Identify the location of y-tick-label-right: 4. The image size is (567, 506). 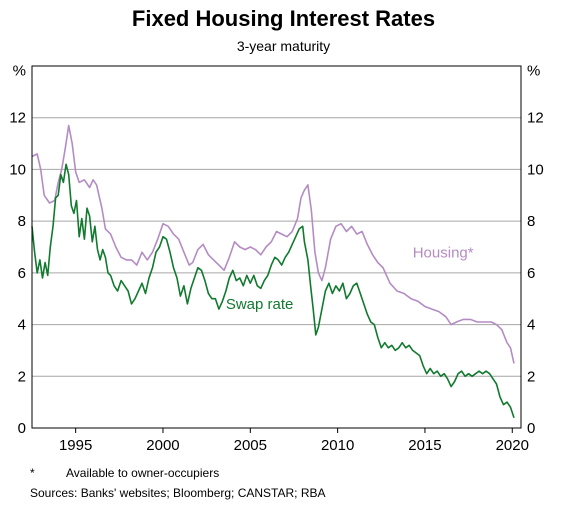
(531, 325).